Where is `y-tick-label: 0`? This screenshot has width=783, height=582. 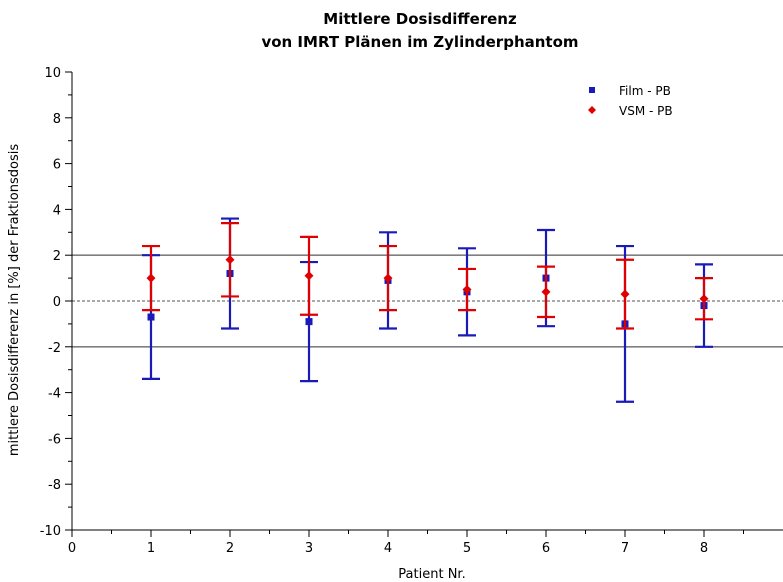 y-tick-label: 0 is located at coordinates (57, 302).